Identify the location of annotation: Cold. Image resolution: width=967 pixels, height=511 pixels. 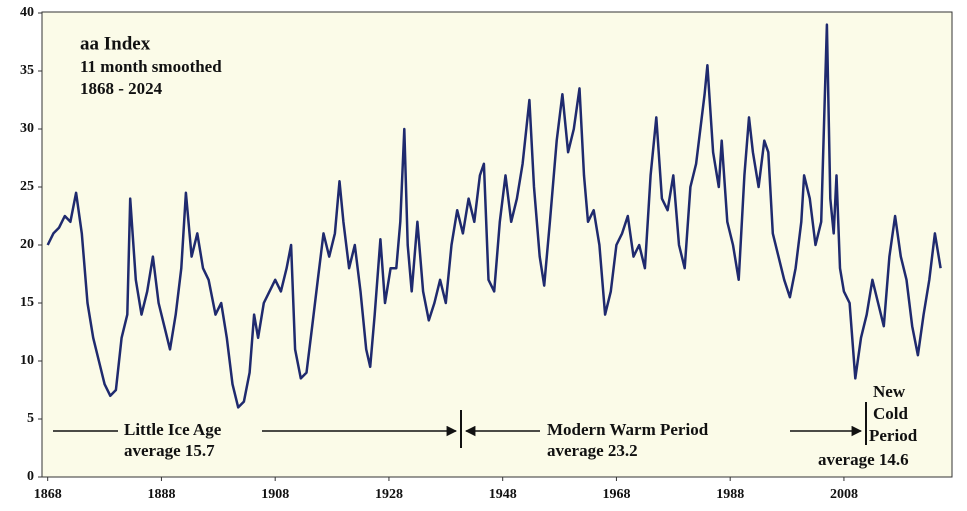
(891, 413).